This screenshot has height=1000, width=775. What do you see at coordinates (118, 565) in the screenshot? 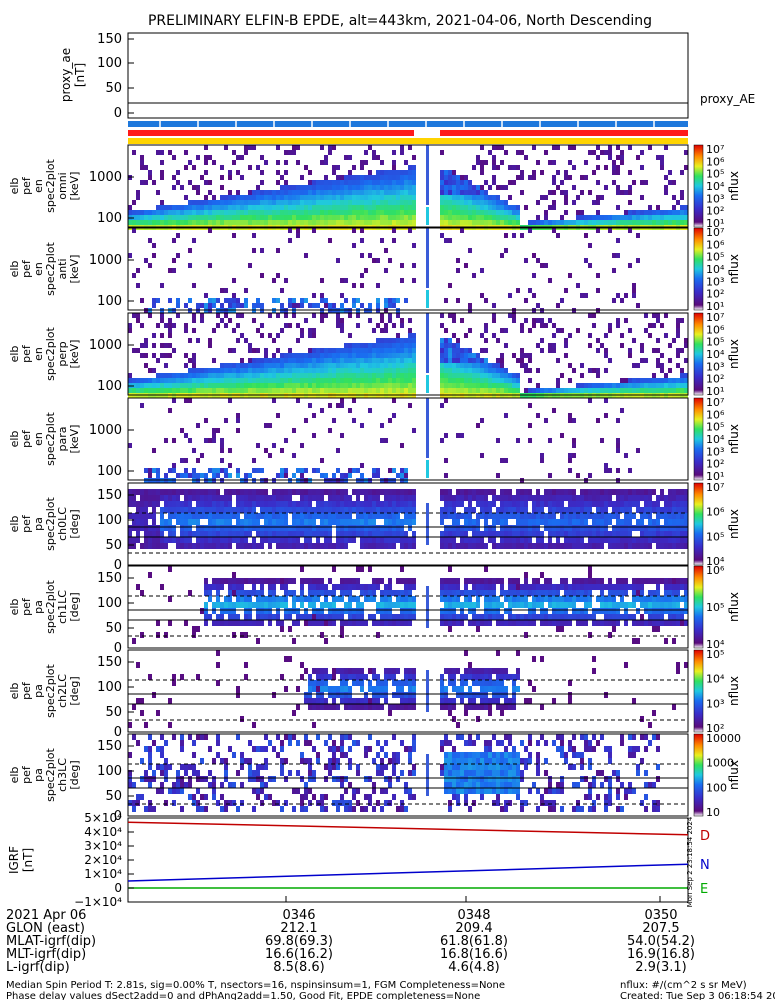
I see `panel-ytick: 0` at bounding box center [118, 565].